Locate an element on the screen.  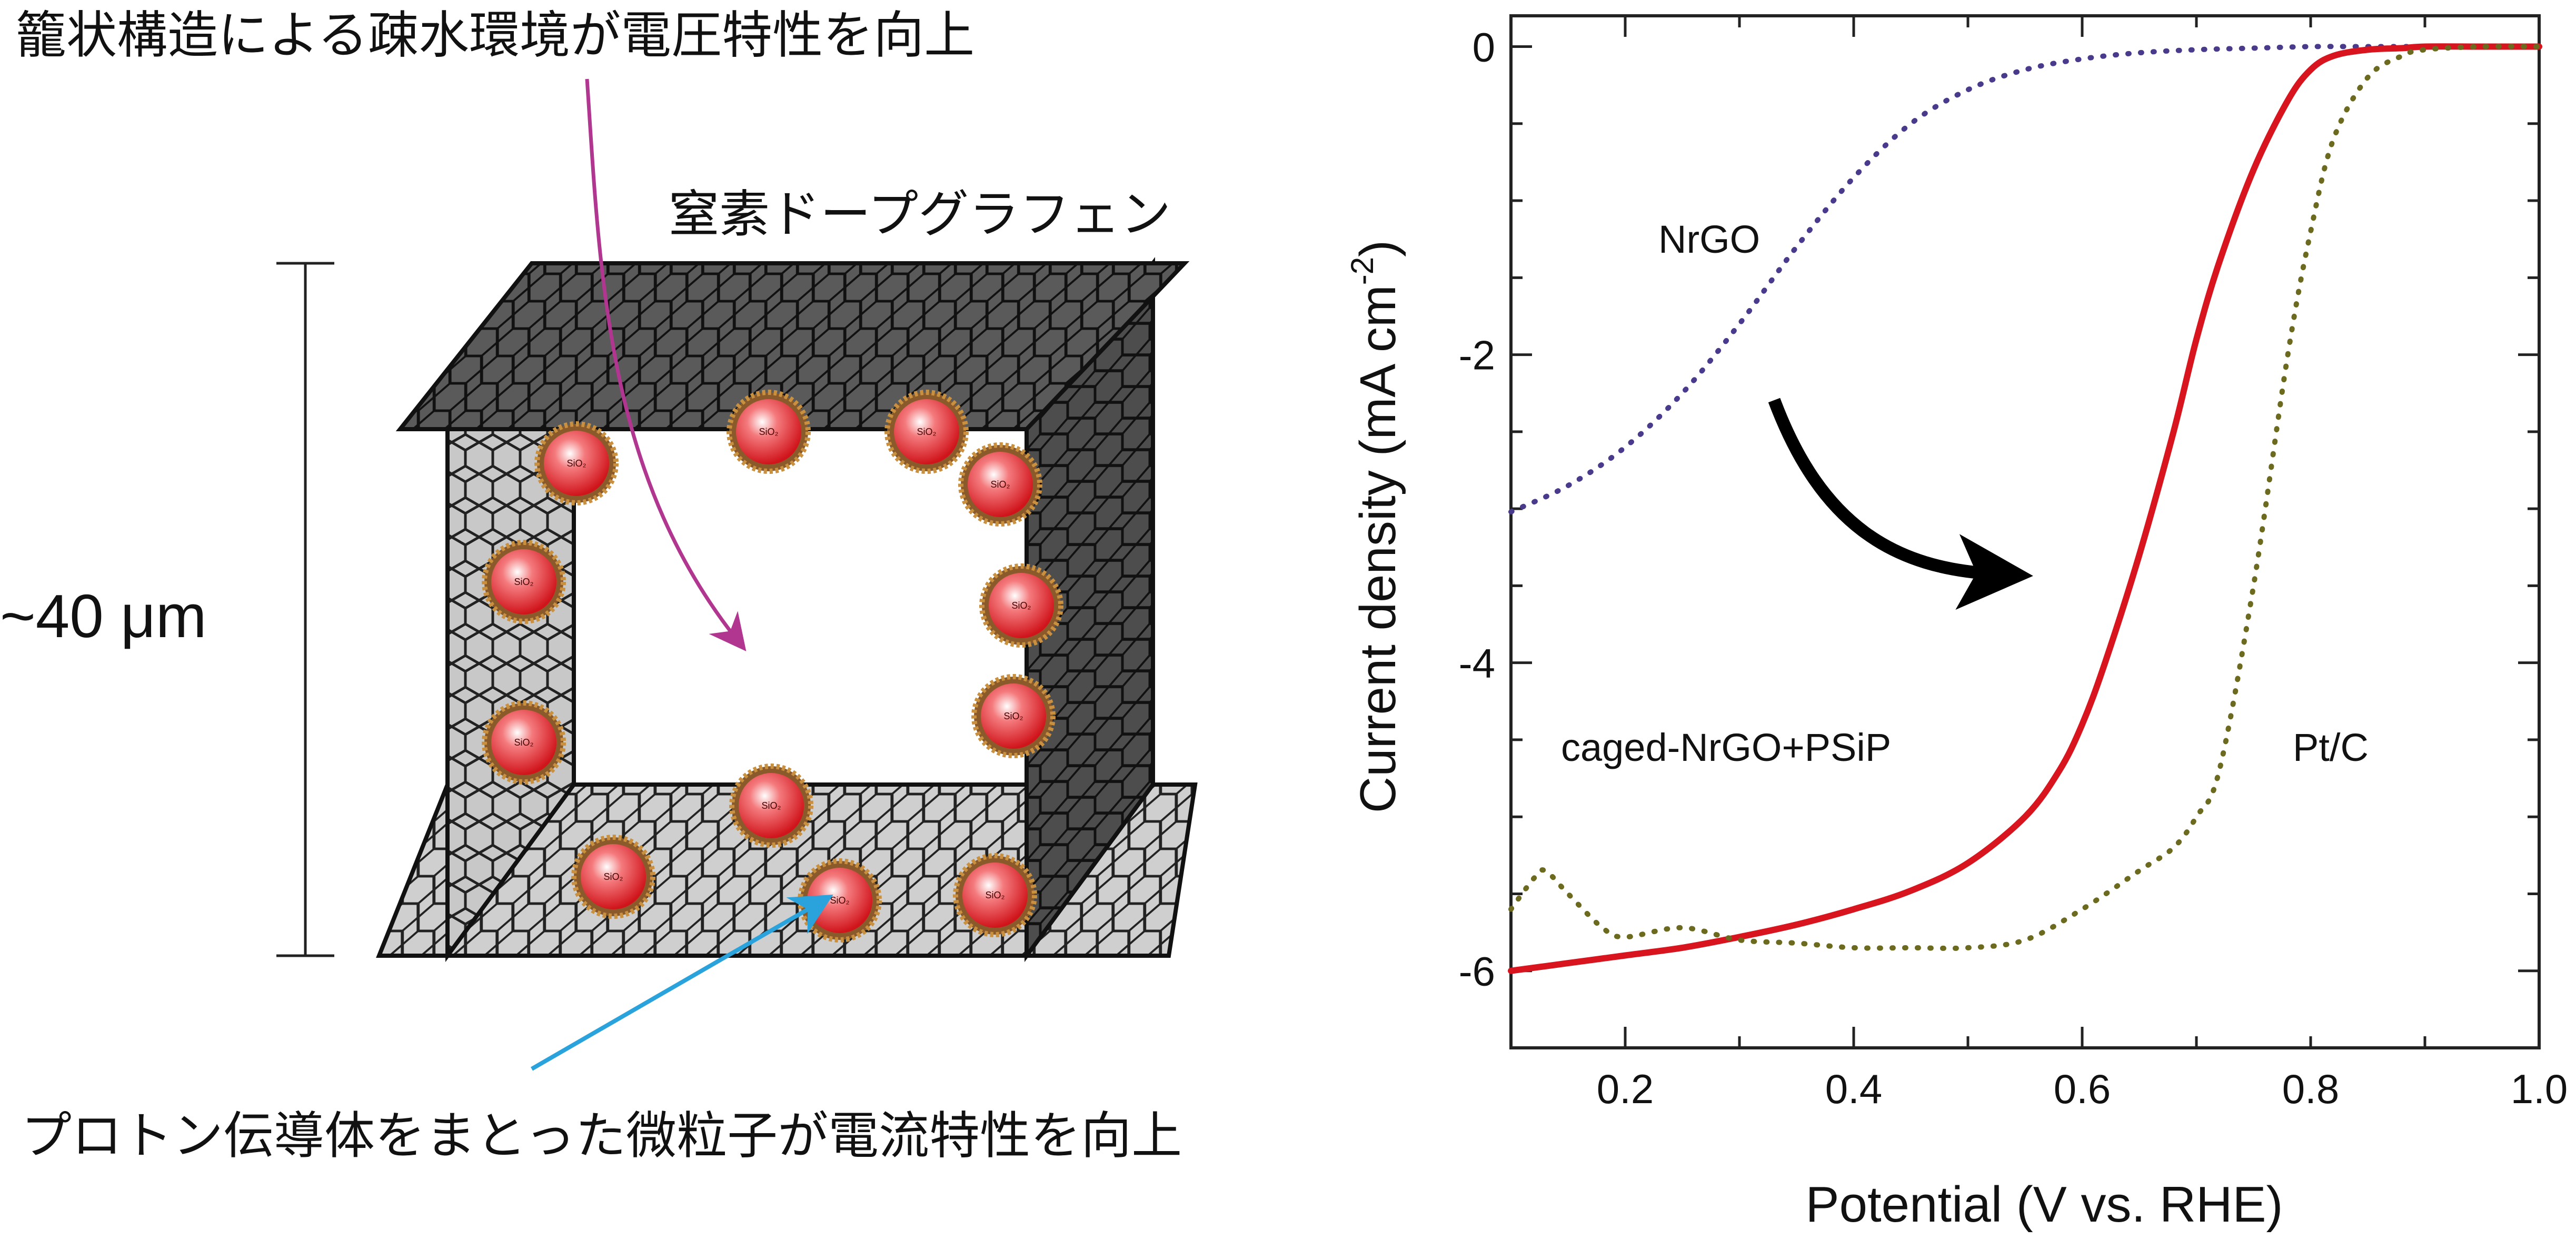
y-axis-label: Current density (mA cm-2) is located at coordinates (1376, 526).